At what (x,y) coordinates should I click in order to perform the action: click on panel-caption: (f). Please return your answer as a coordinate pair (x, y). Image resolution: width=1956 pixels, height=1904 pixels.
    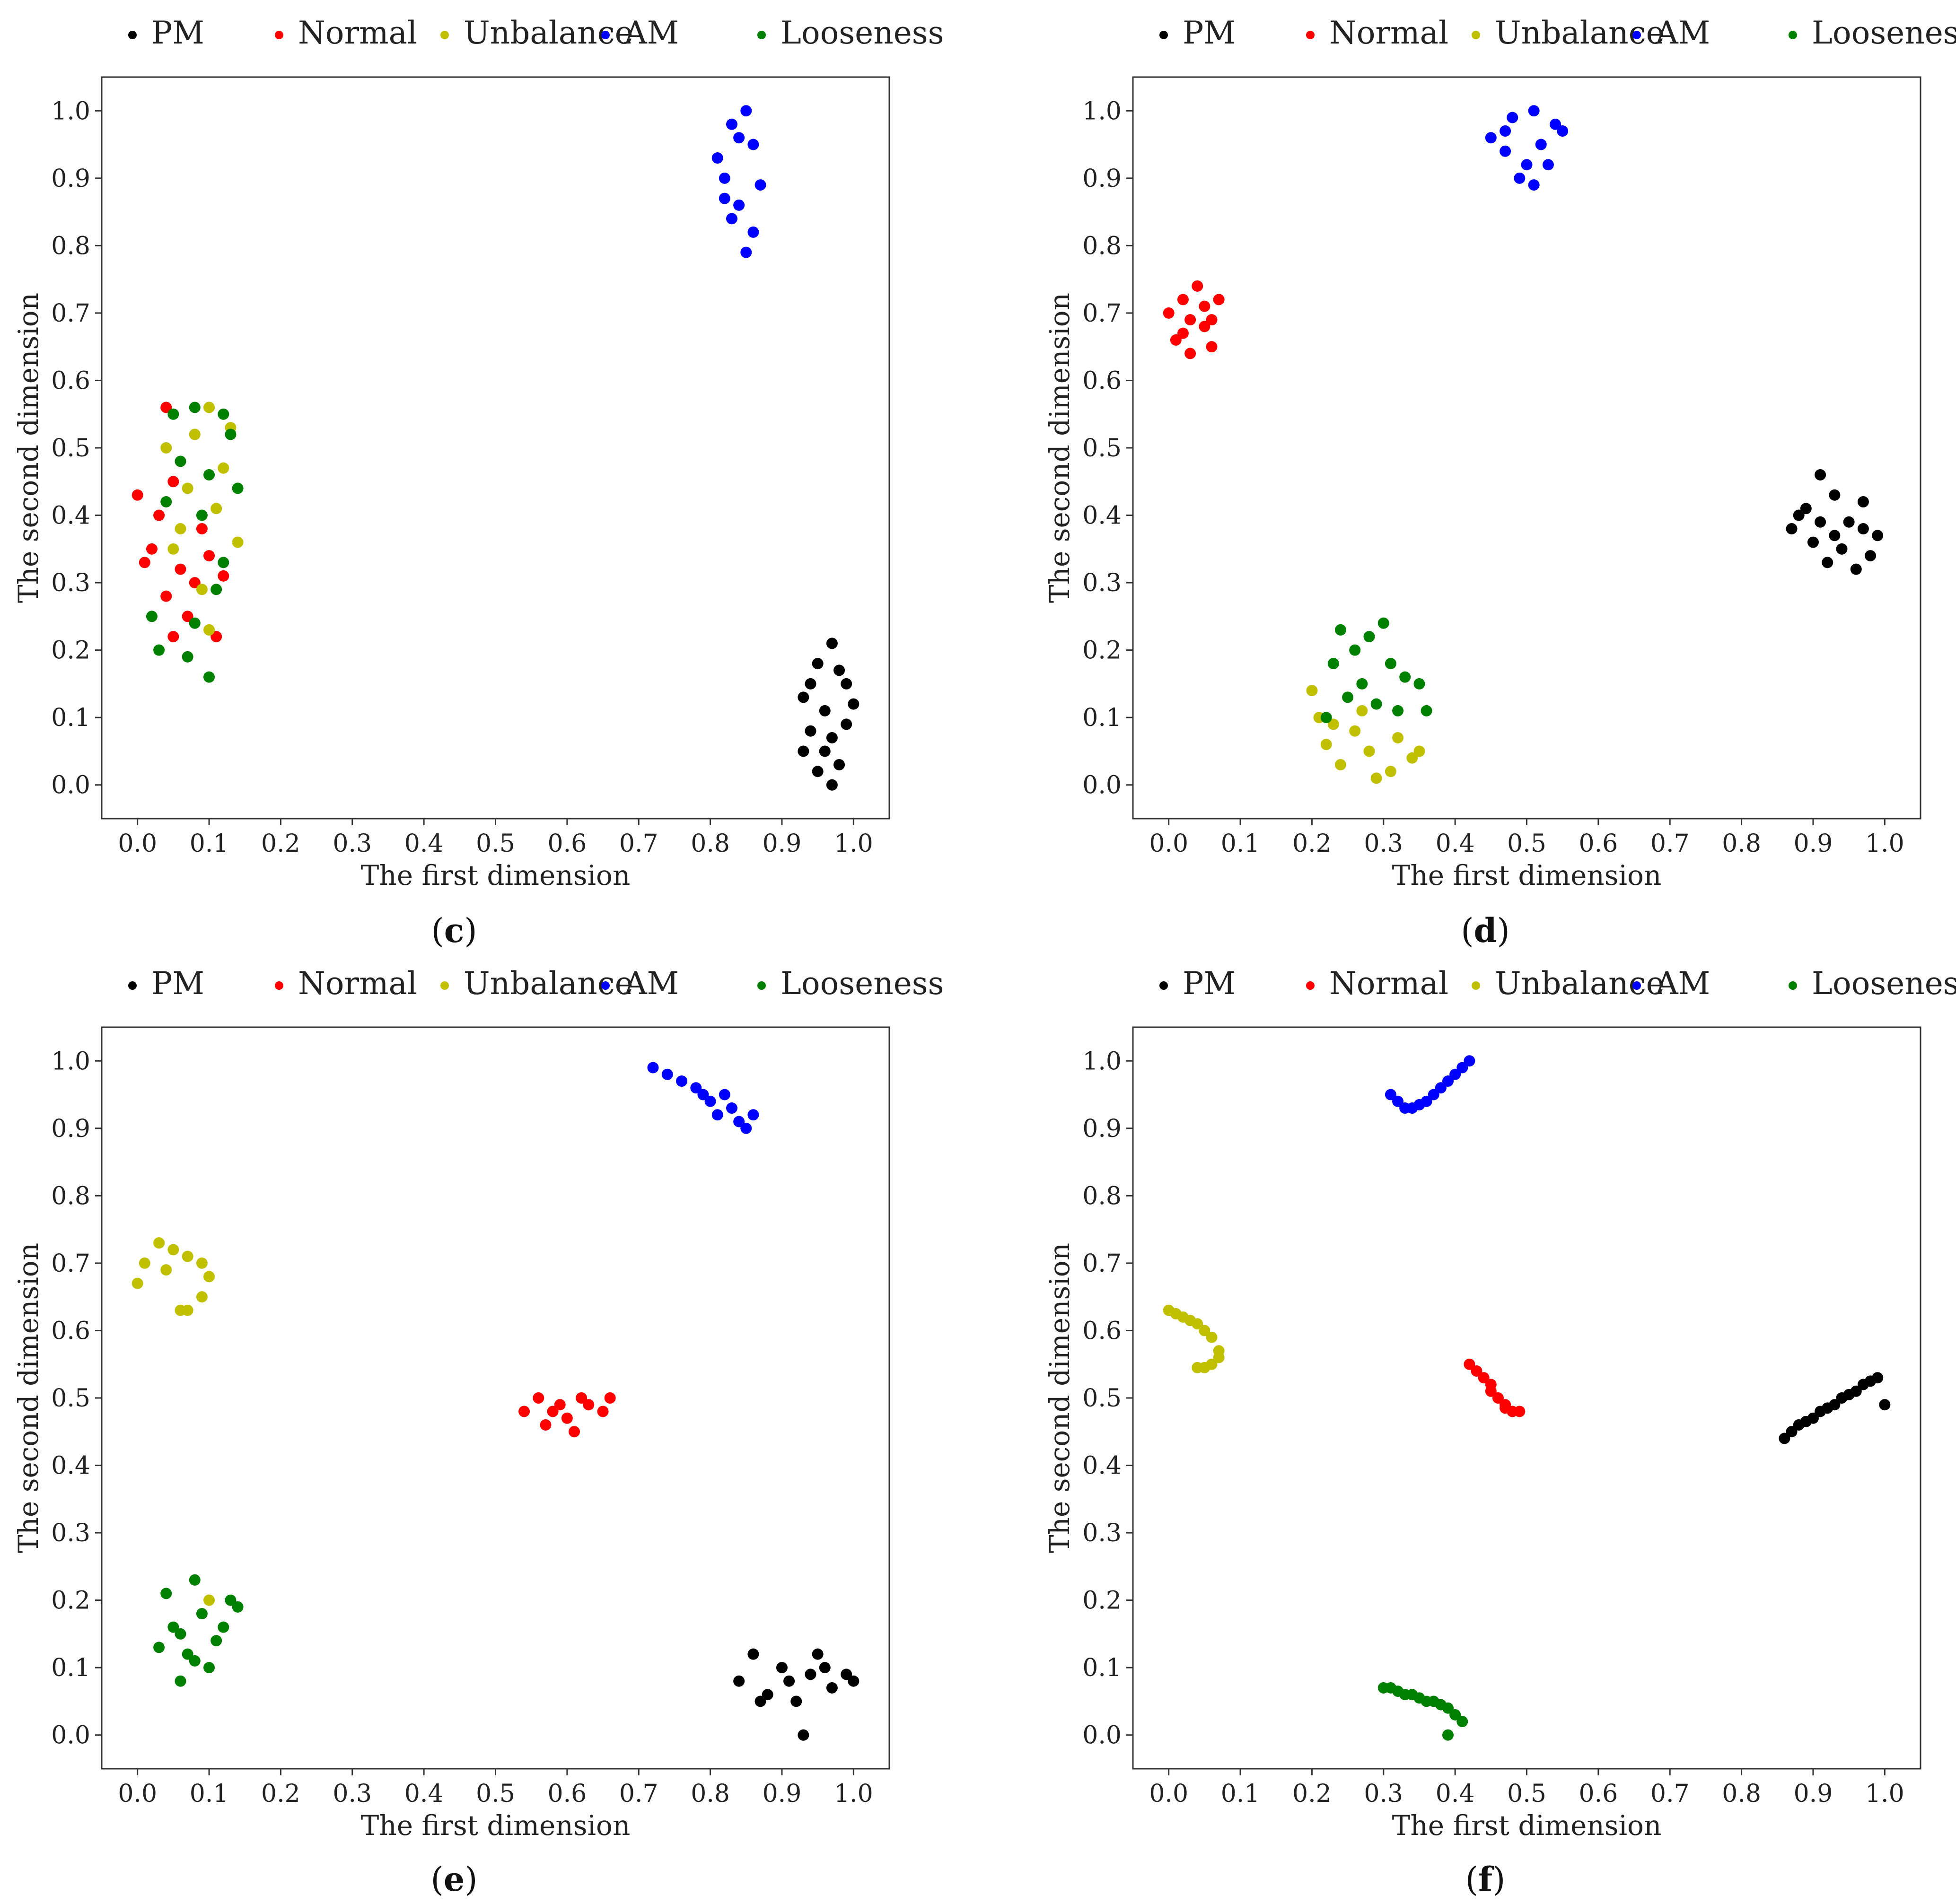
    Looking at the image, I should click on (1485, 1880).